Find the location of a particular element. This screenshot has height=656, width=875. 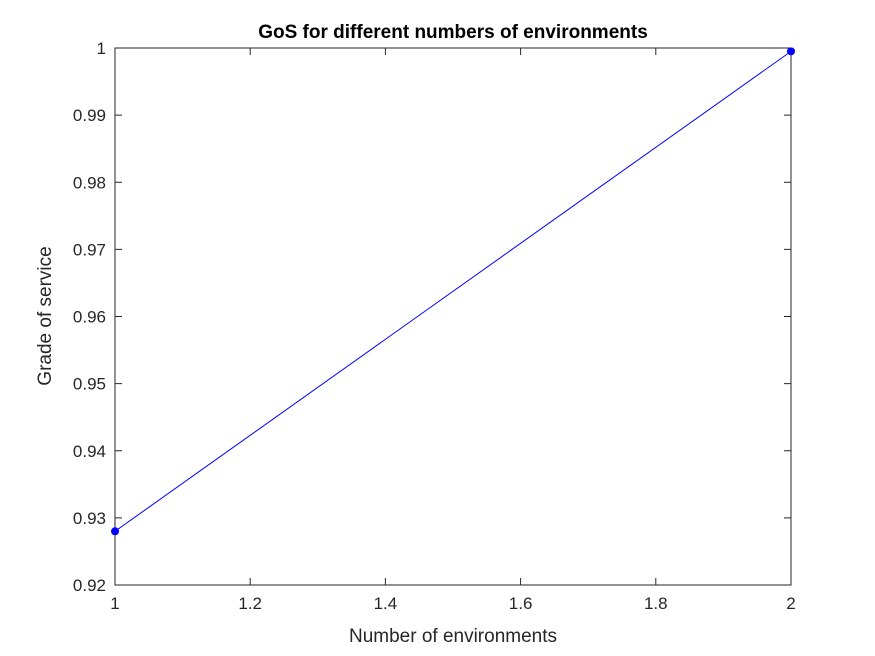

x-axis-label: Number of environments is located at coordinates (453, 636).